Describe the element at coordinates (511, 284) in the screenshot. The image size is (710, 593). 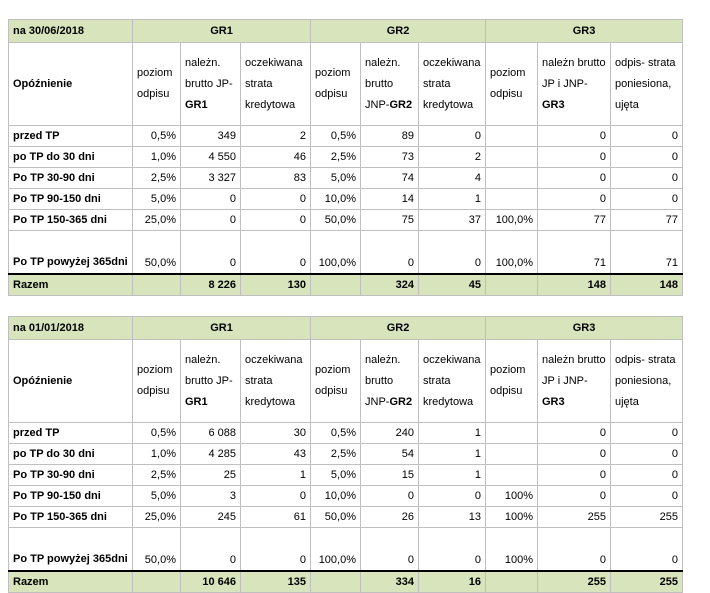
I see `total-poziom-gr3` at that location.